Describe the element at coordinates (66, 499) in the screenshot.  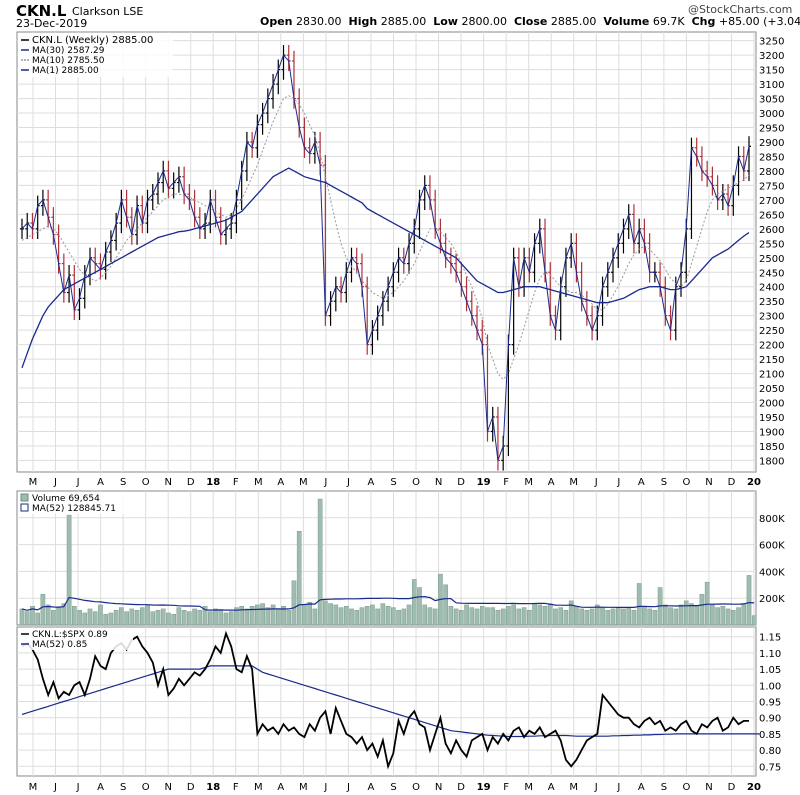
I see `volume-legend-entry: Volume 69,654` at that location.